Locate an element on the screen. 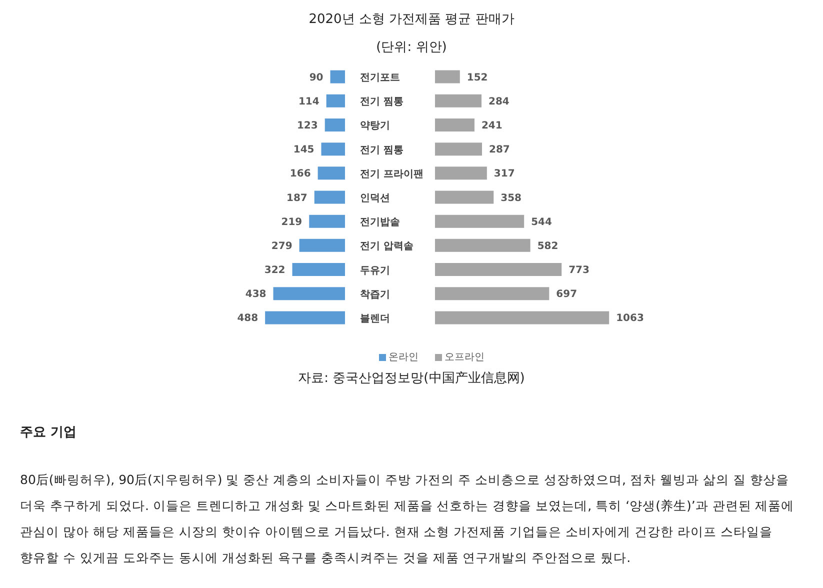 The width and height of the screenshot is (823, 588). legend-label: 온라인 is located at coordinates (403, 357).